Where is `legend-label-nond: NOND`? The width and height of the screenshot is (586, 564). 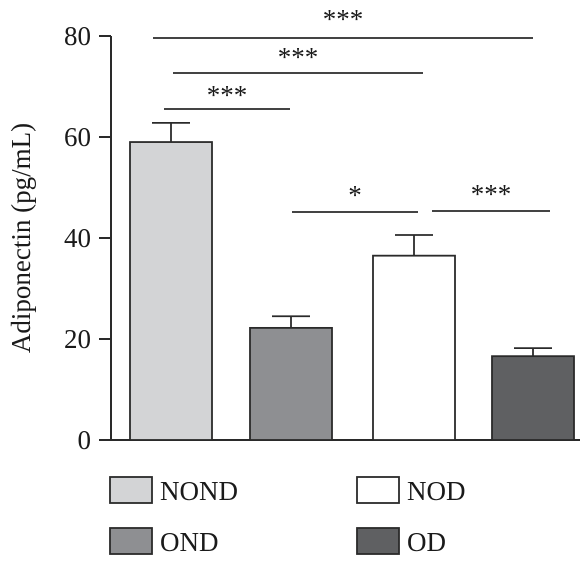
legend-label-nond: NOND is located at coordinates (199, 491).